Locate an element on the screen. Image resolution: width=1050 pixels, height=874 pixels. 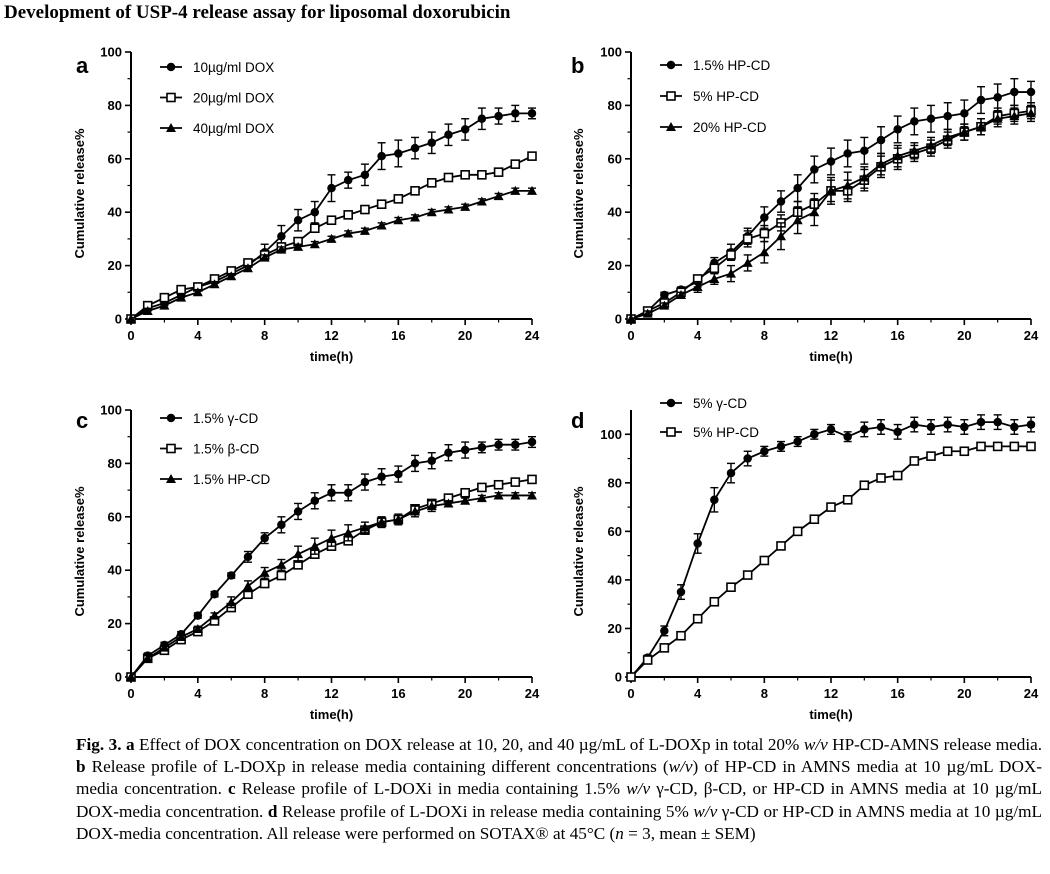
y-tick-label: 100 is located at coordinates (111, 52).